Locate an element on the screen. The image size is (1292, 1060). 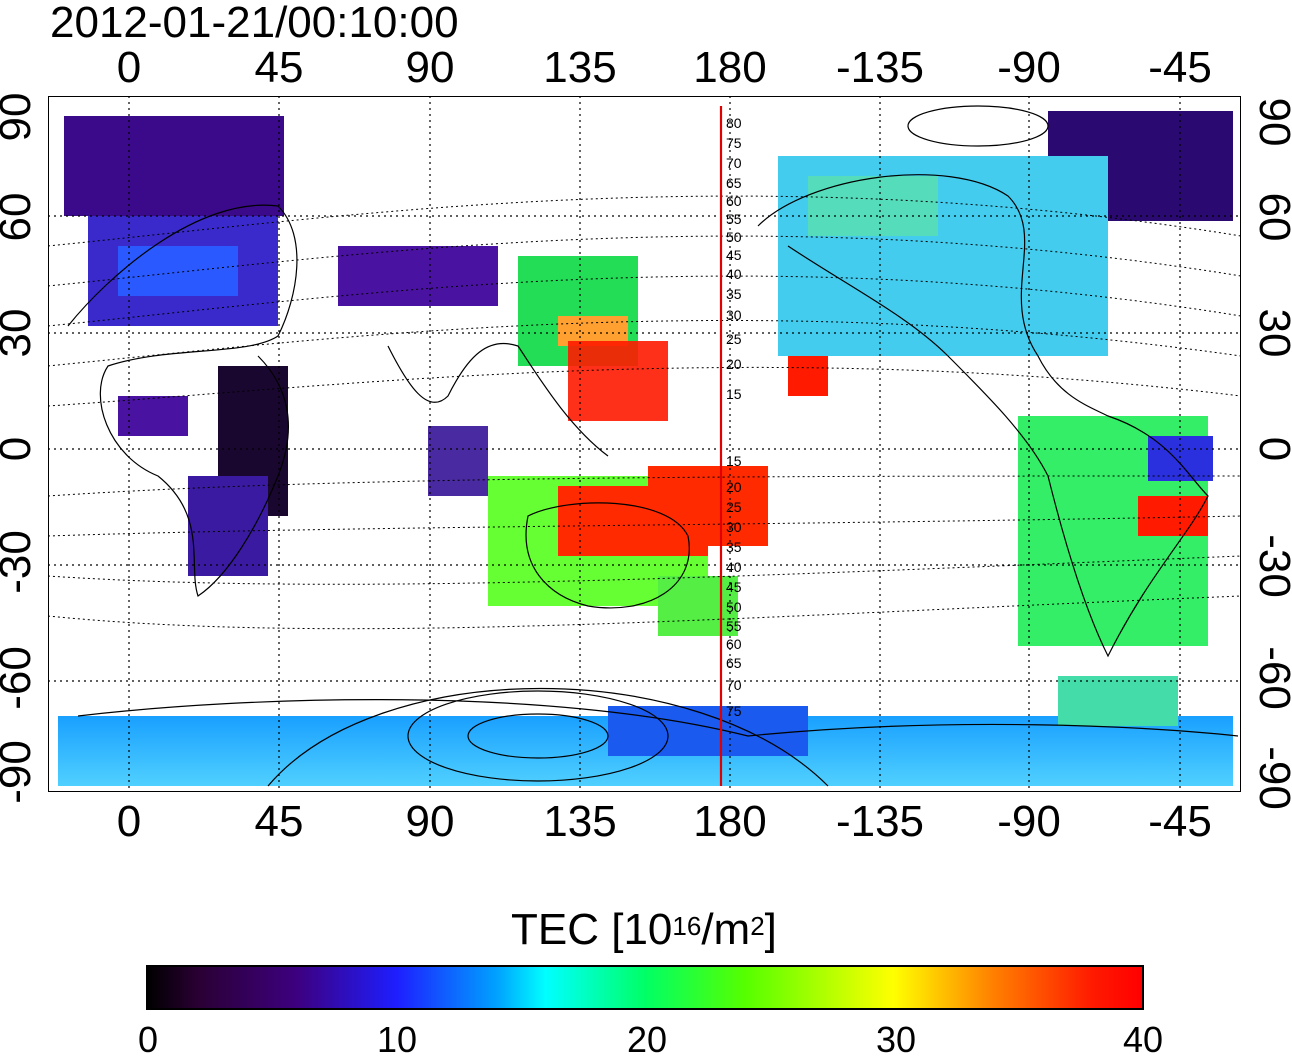
right-lat-tick: 60 is located at coordinates (1271, 217).